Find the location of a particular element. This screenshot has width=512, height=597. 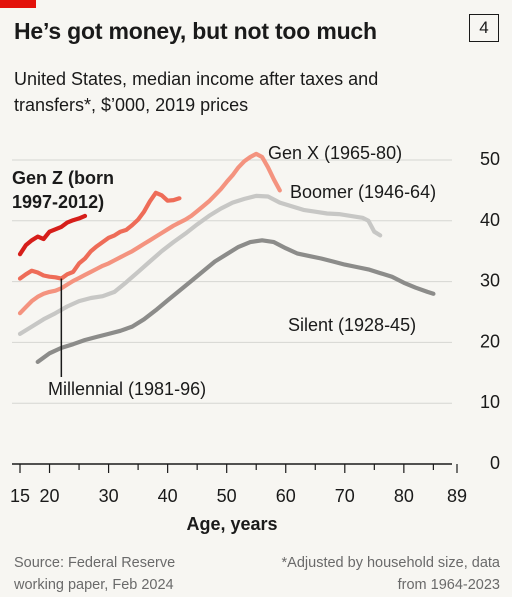

chart-title: He’s got money, but not too much is located at coordinates (195, 31).